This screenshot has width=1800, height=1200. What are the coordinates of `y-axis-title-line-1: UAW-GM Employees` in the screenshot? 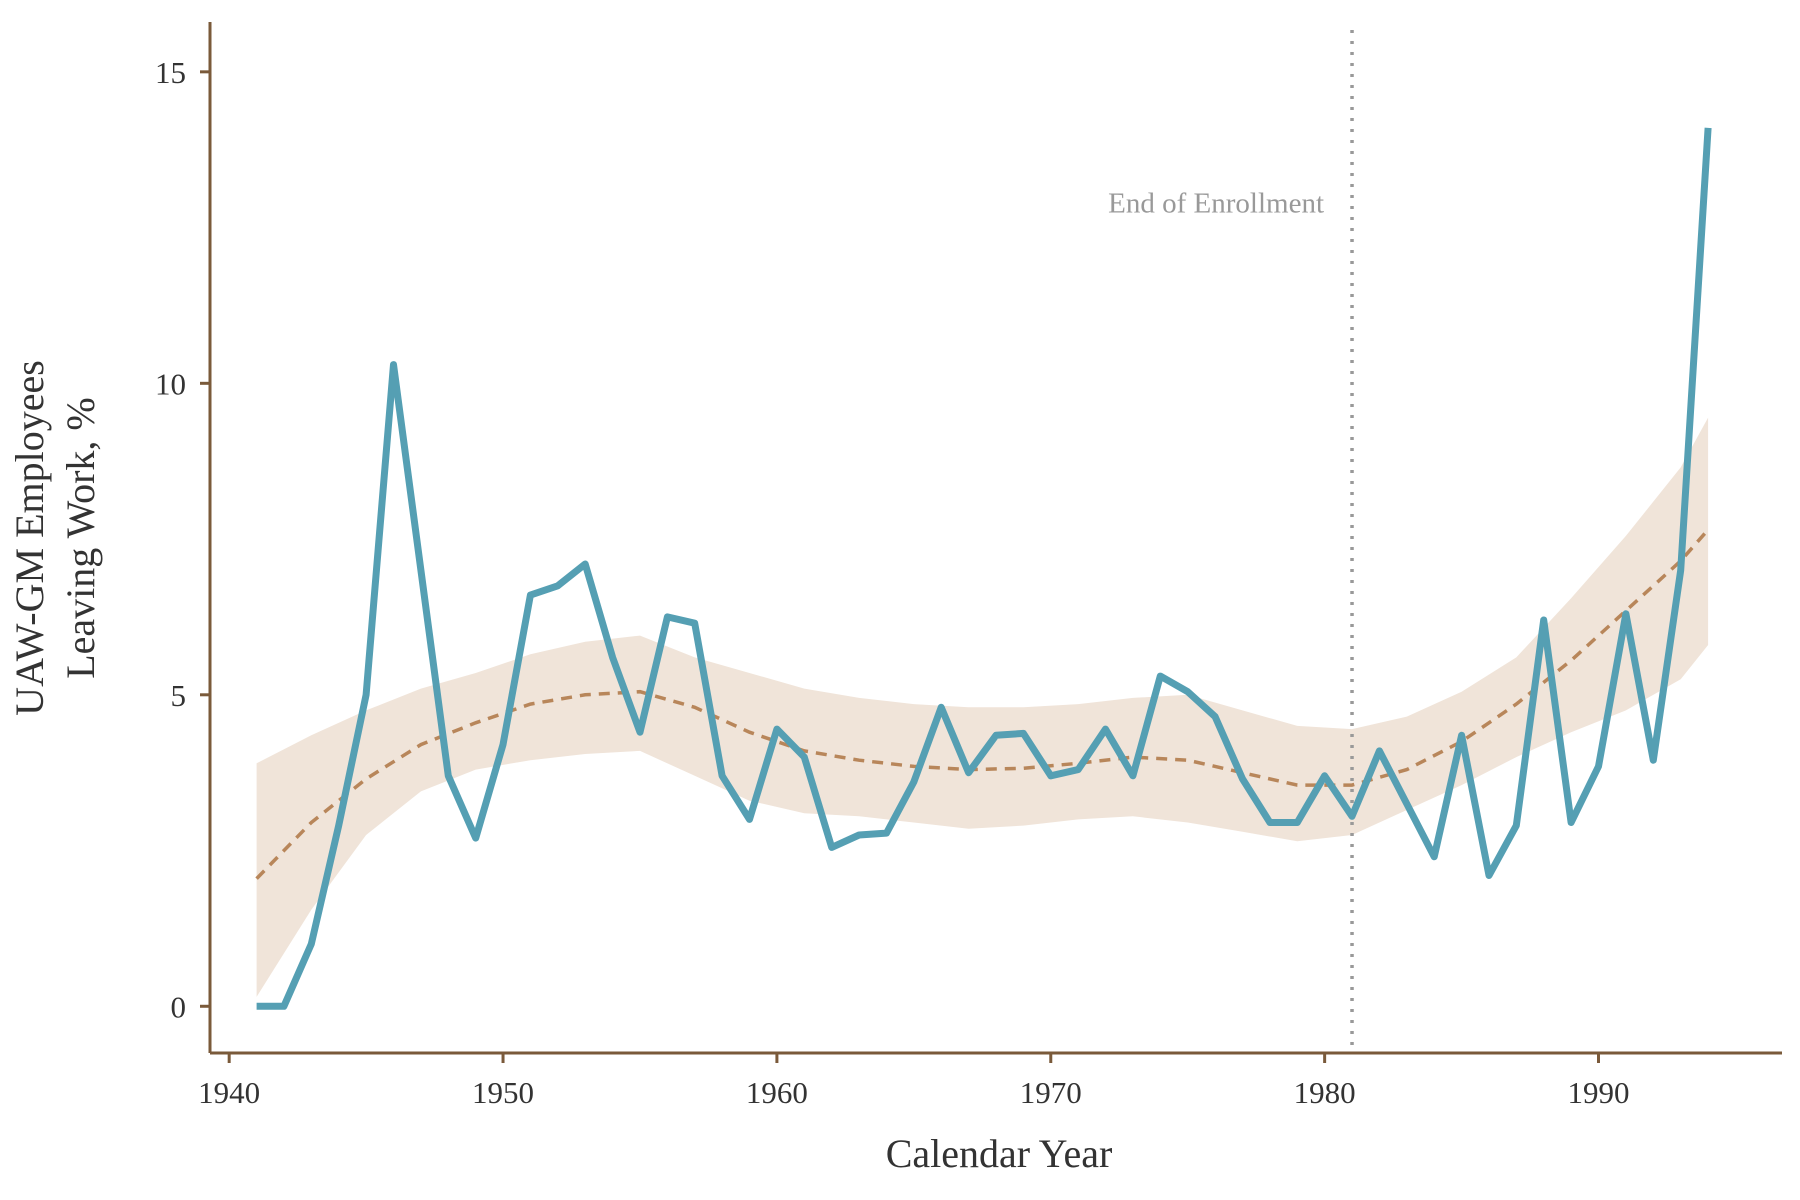 It's located at (29, 538).